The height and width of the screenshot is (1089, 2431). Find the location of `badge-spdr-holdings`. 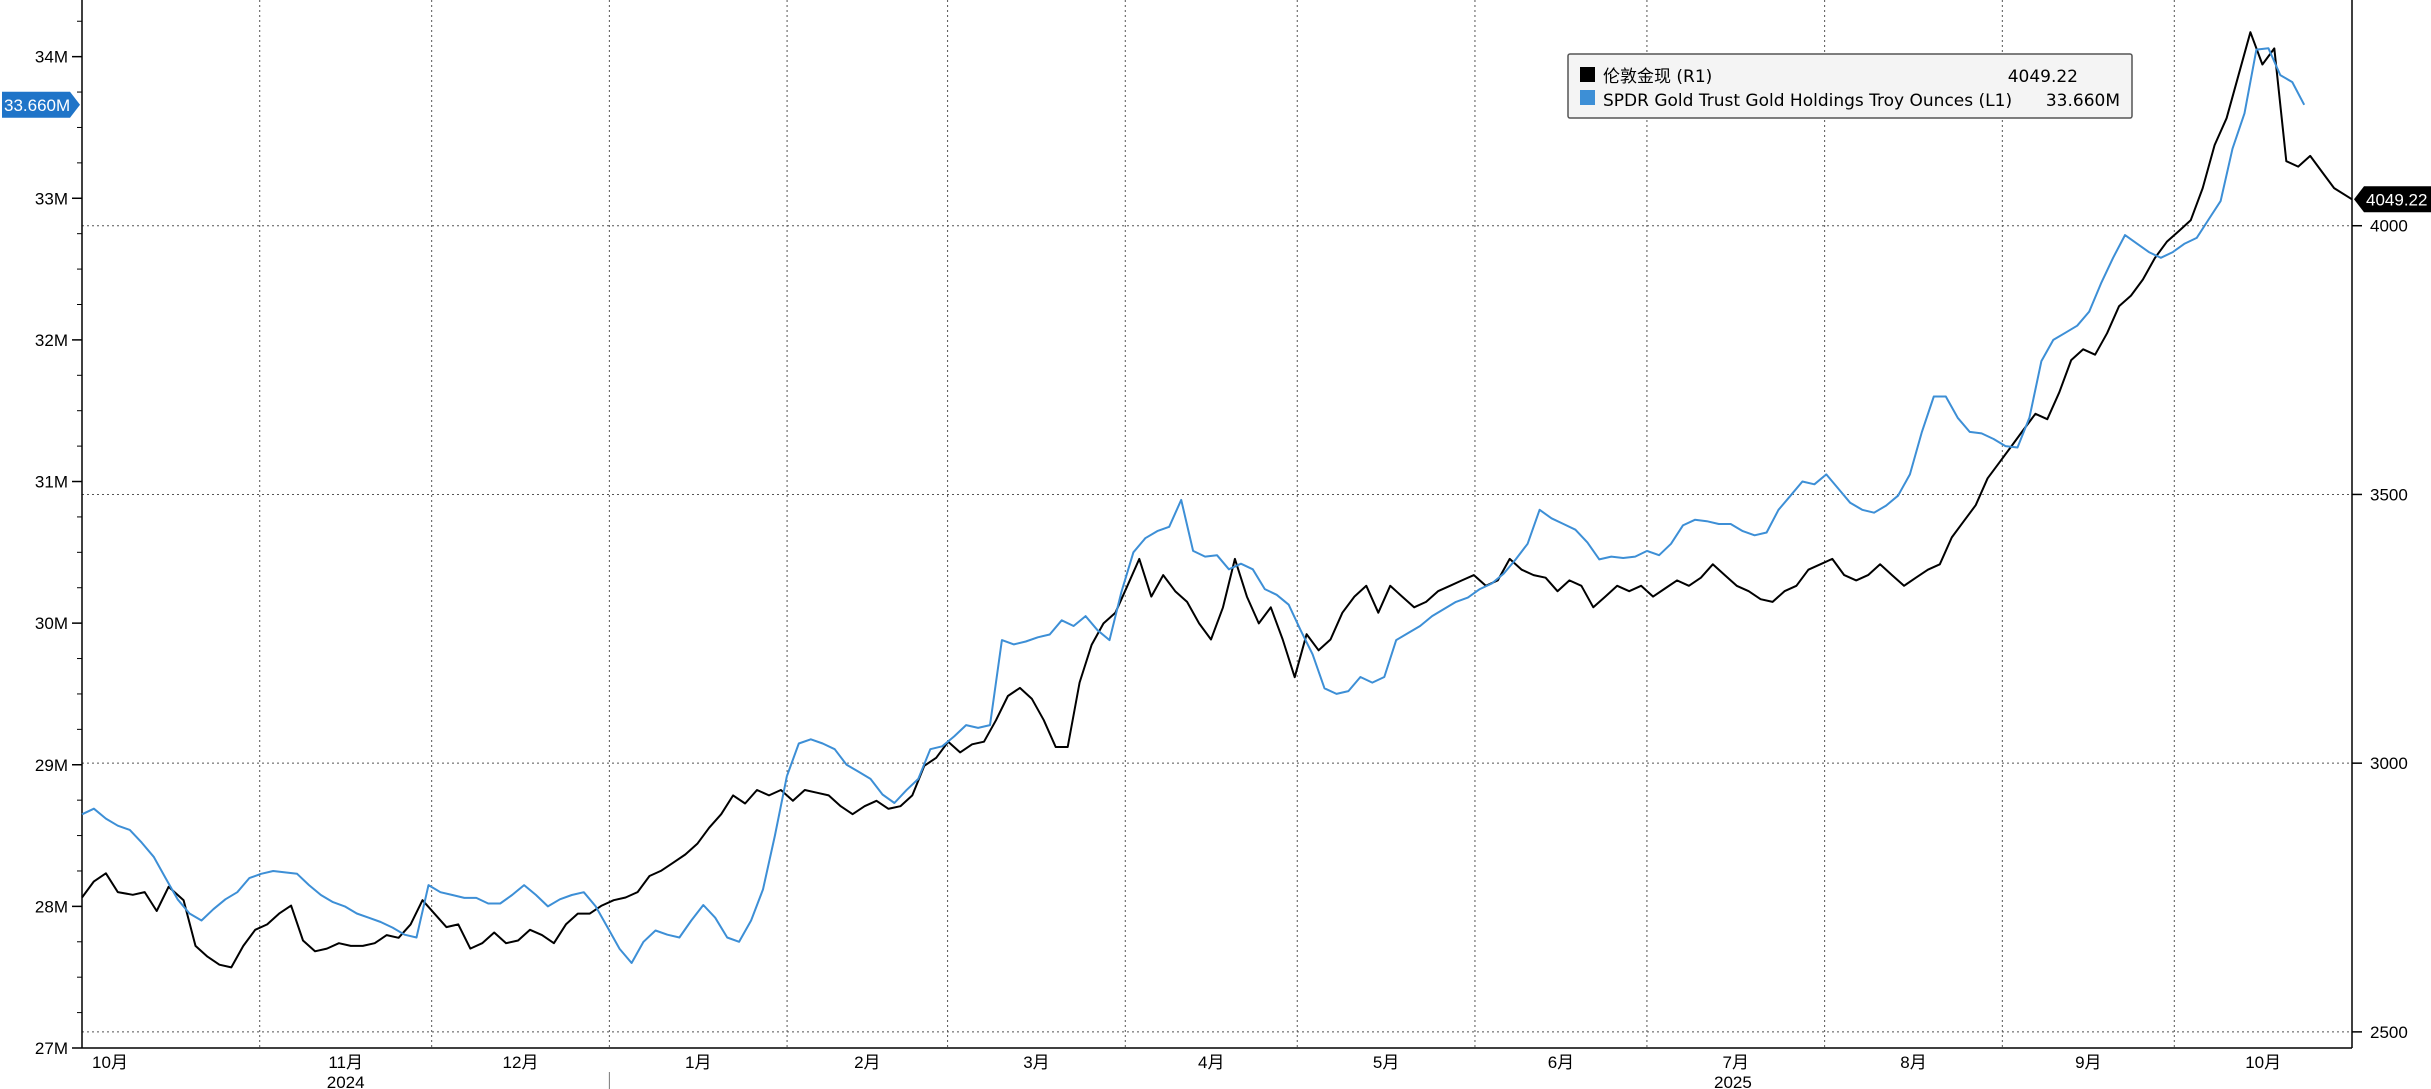

badge-spdr-holdings is located at coordinates (41, 104).